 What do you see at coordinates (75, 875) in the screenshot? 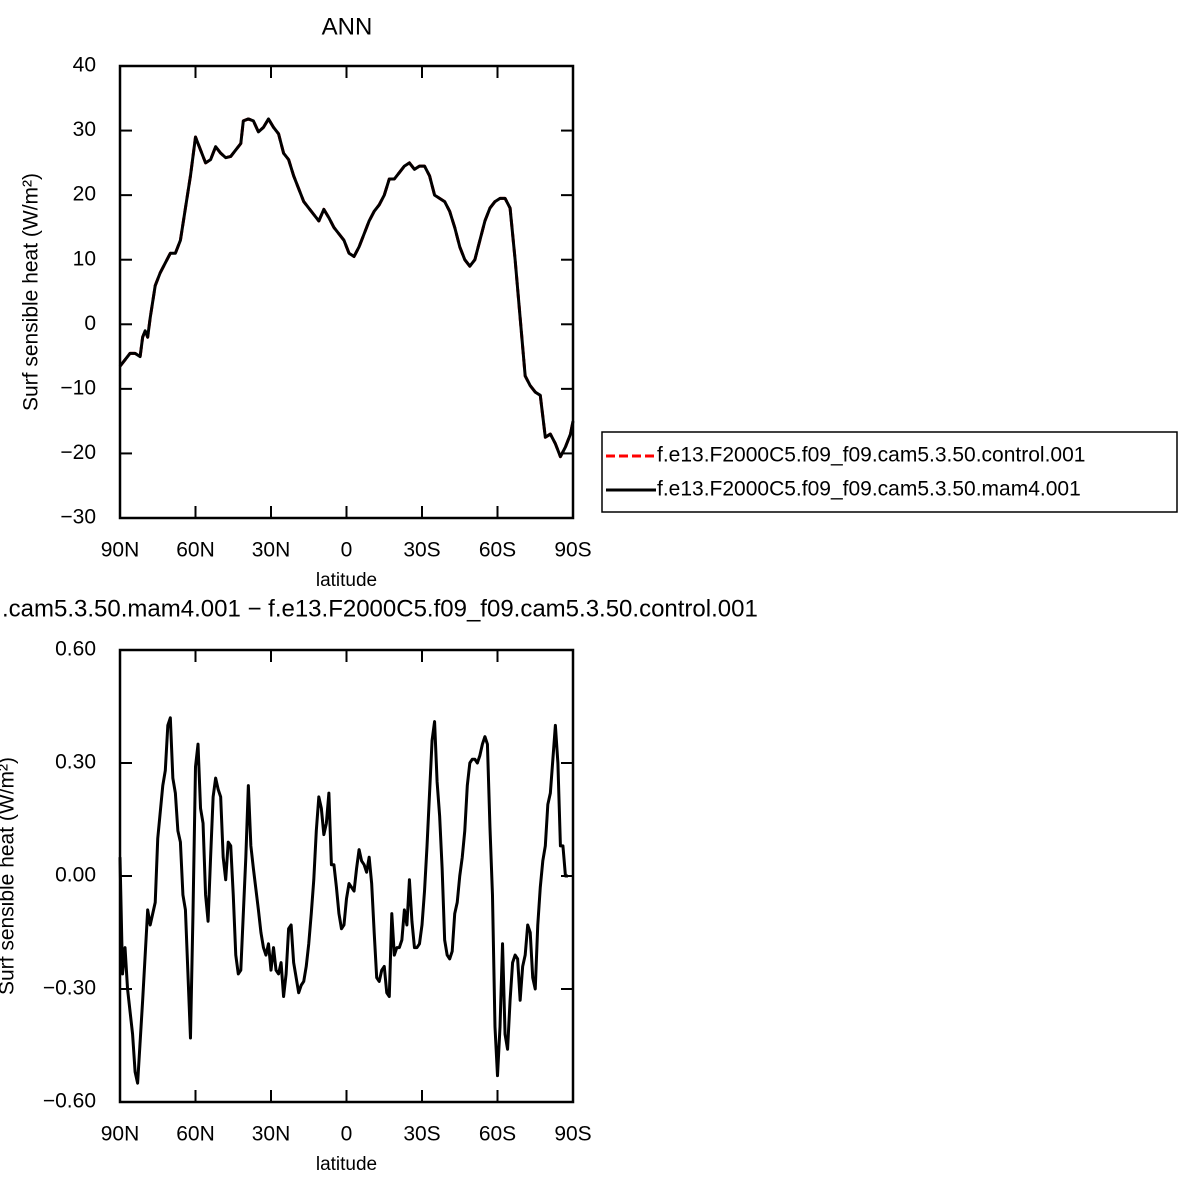
I see `y-tick-label: 0.00` at bounding box center [75, 875].